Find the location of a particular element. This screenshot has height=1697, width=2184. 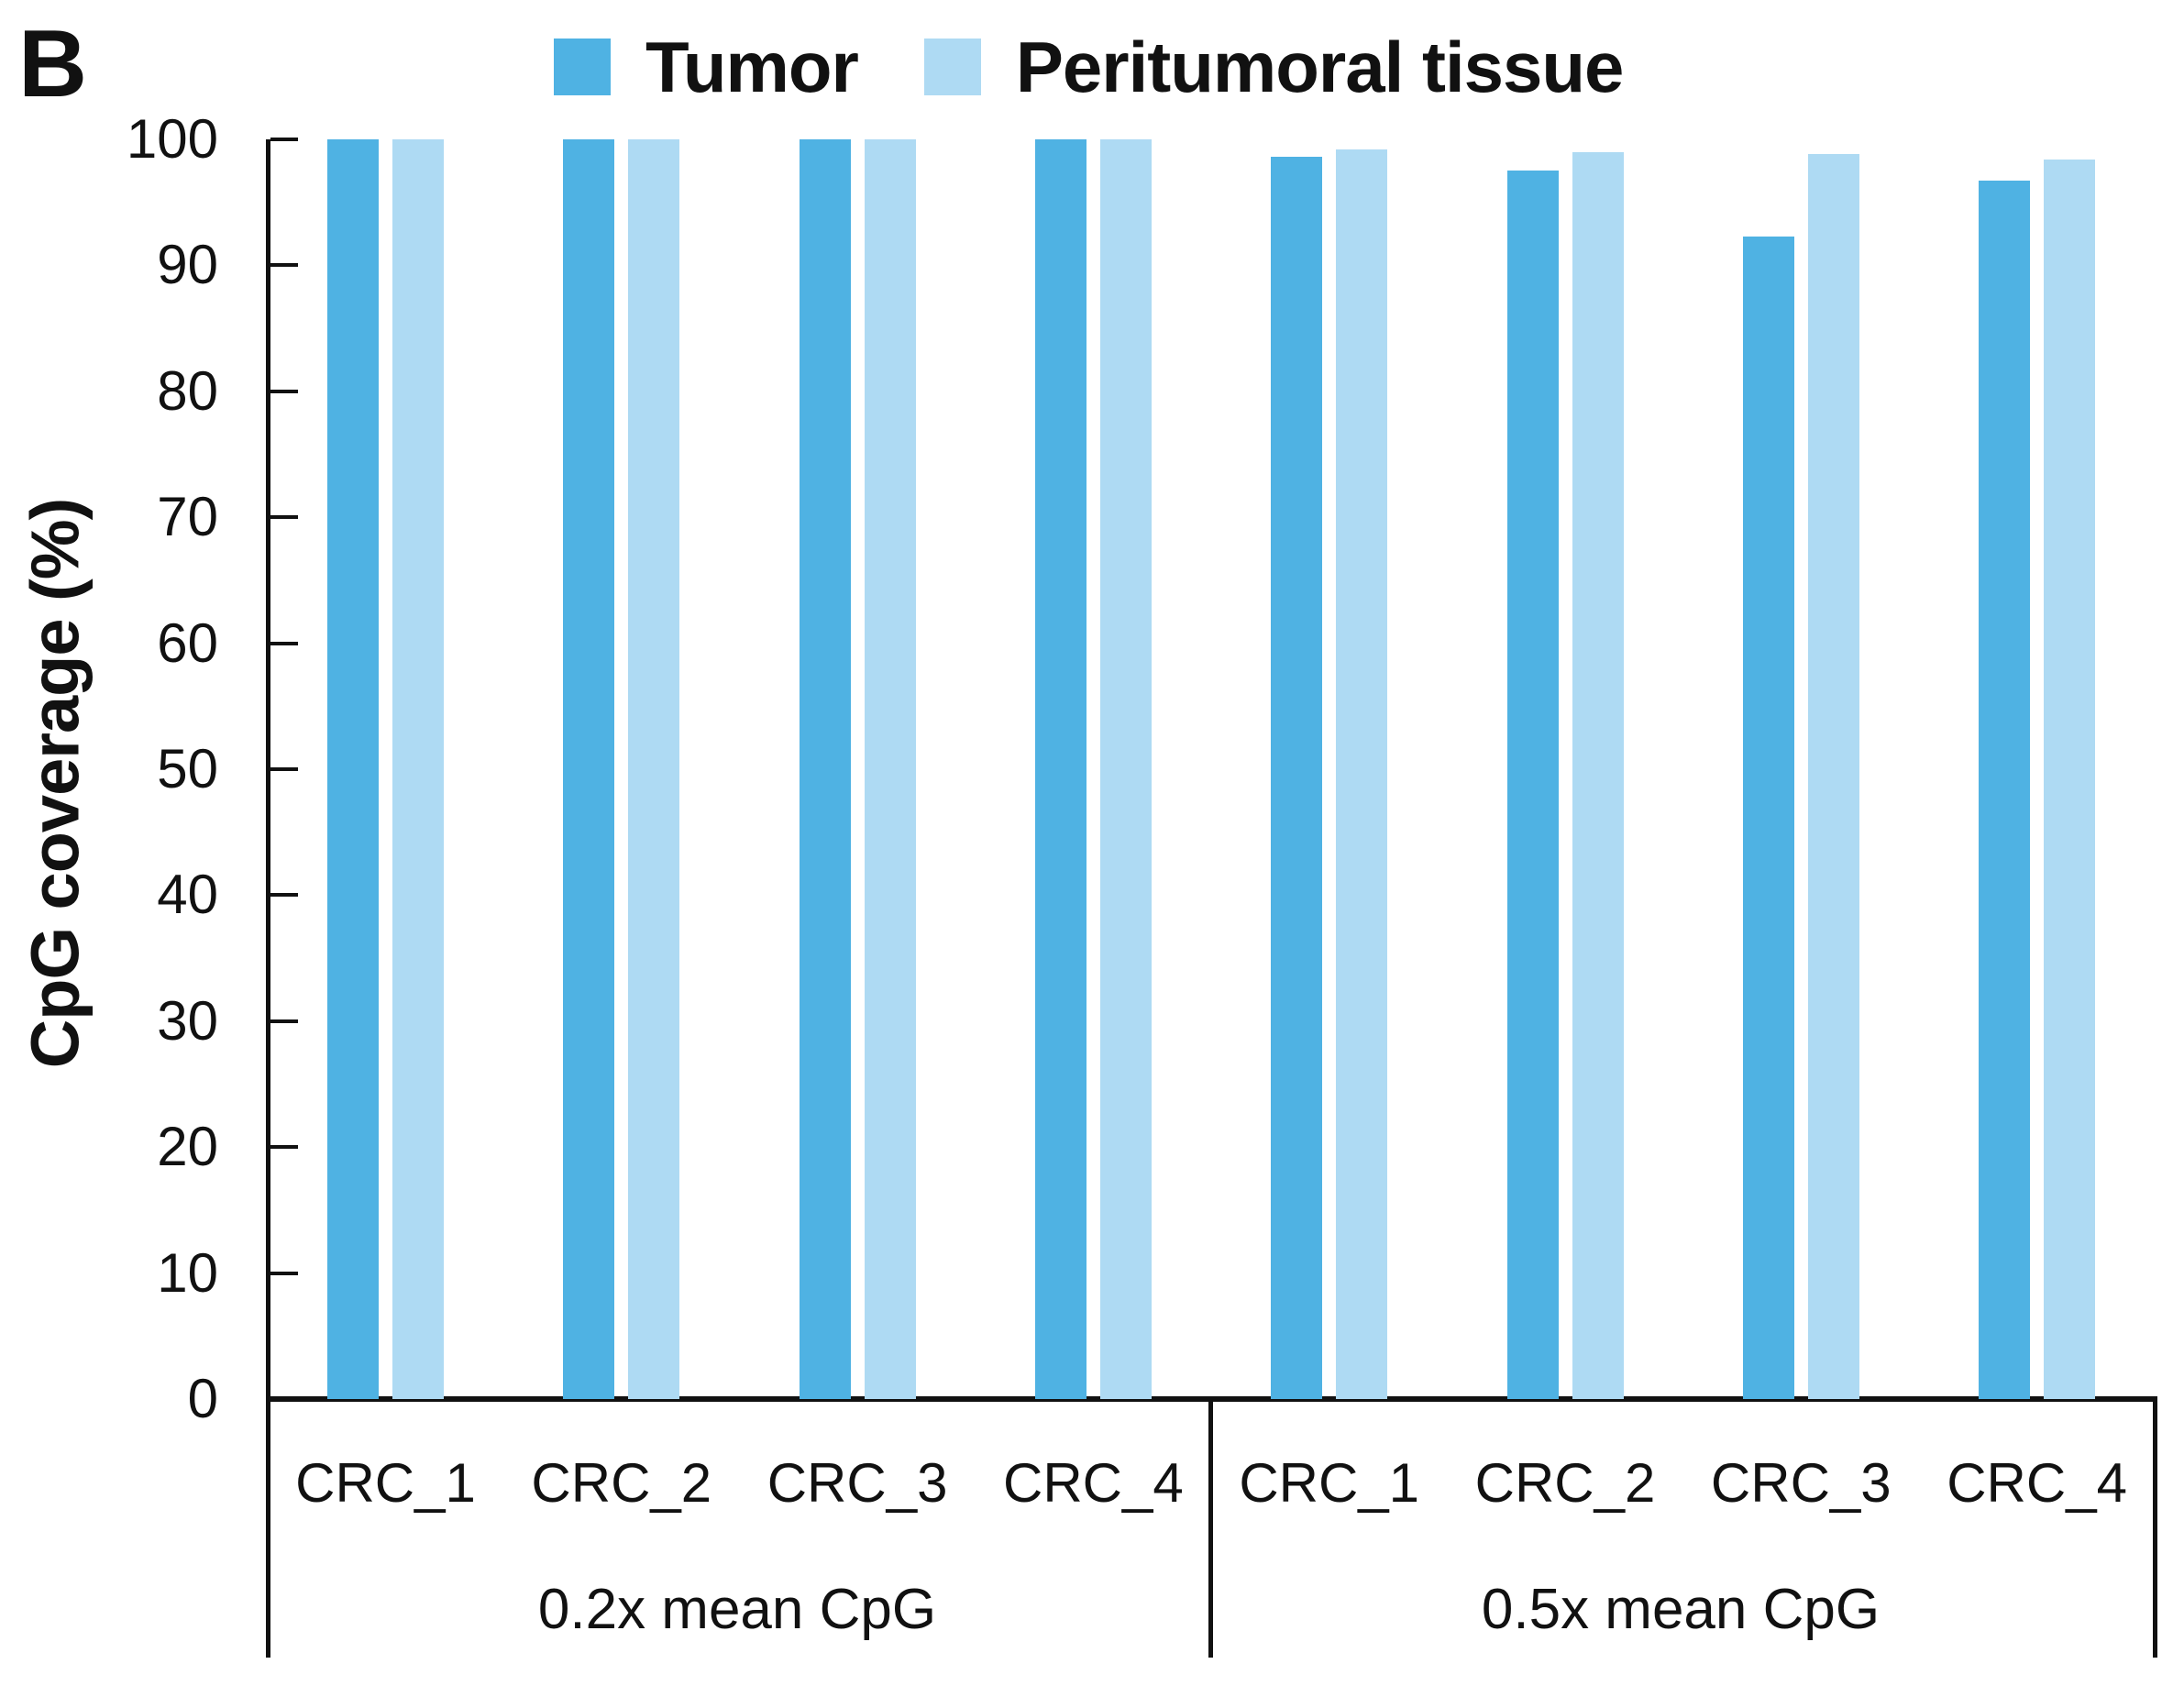

bar-peritumoral-0.2x-CRC_2 is located at coordinates (654, 769).